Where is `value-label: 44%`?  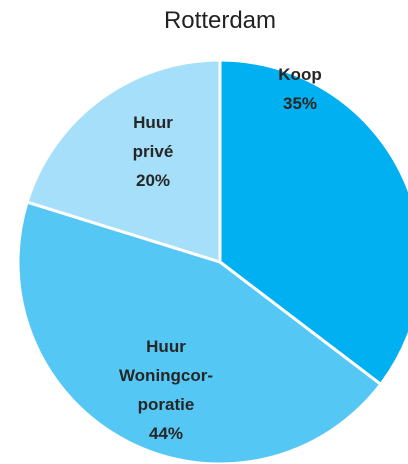
value-label: 44% is located at coordinates (166, 433).